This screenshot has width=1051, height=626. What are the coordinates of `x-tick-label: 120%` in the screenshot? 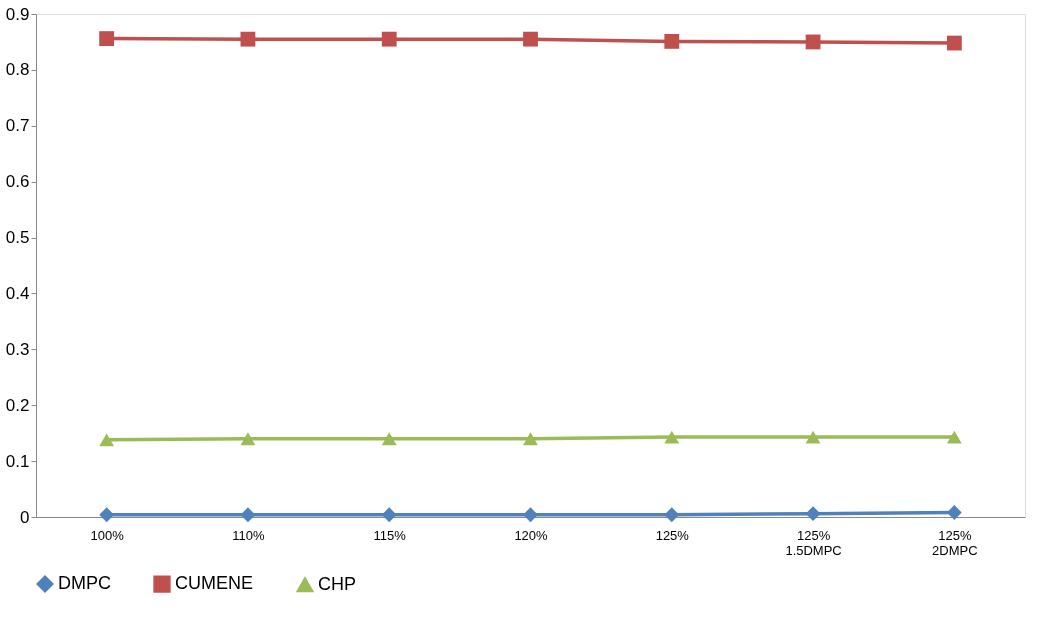 It's located at (531, 535).